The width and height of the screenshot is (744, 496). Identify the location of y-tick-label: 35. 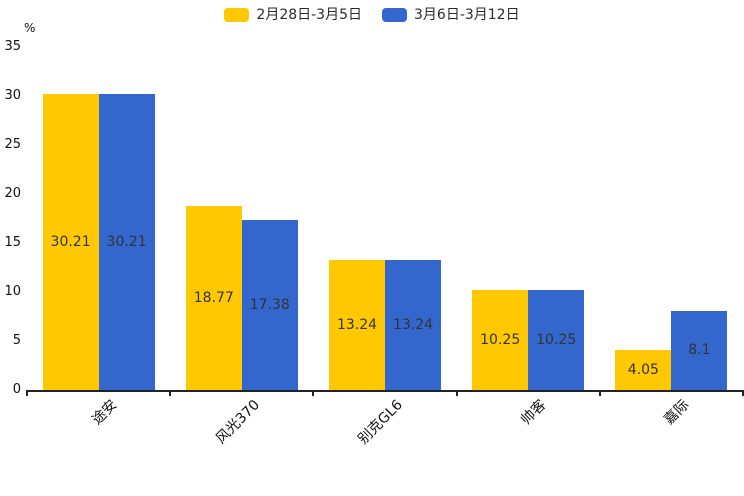
(12, 46).